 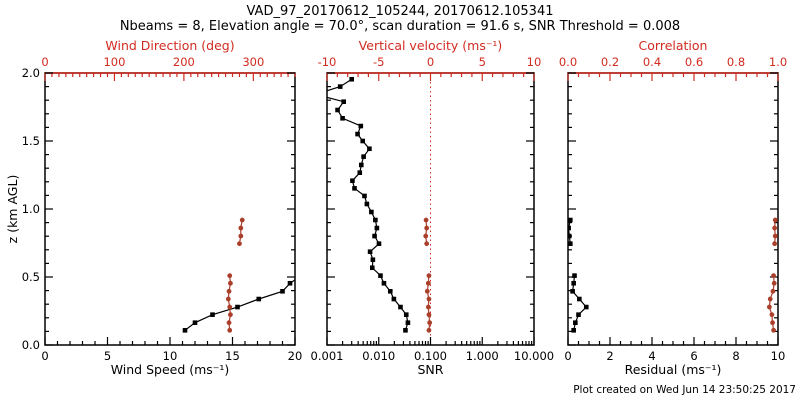 I want to click on snr-top-ticks, so click(x=430, y=76).